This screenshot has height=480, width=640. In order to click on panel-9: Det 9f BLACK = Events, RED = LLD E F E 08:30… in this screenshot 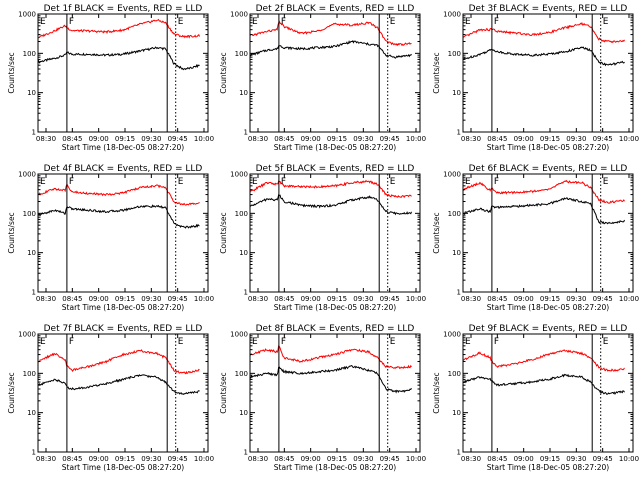, I will do `click(535, 398)`.